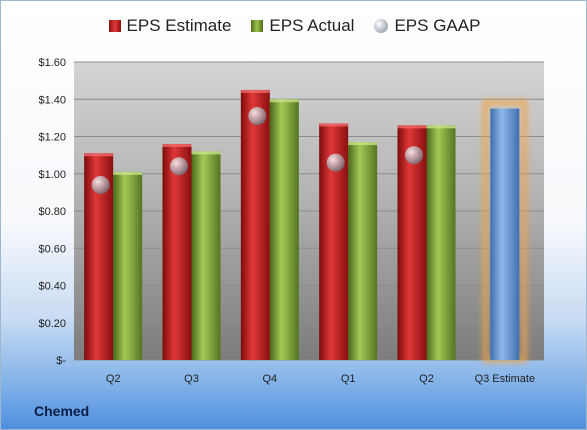  What do you see at coordinates (61, 361) in the screenshot?
I see `y-tick-label: $-` at bounding box center [61, 361].